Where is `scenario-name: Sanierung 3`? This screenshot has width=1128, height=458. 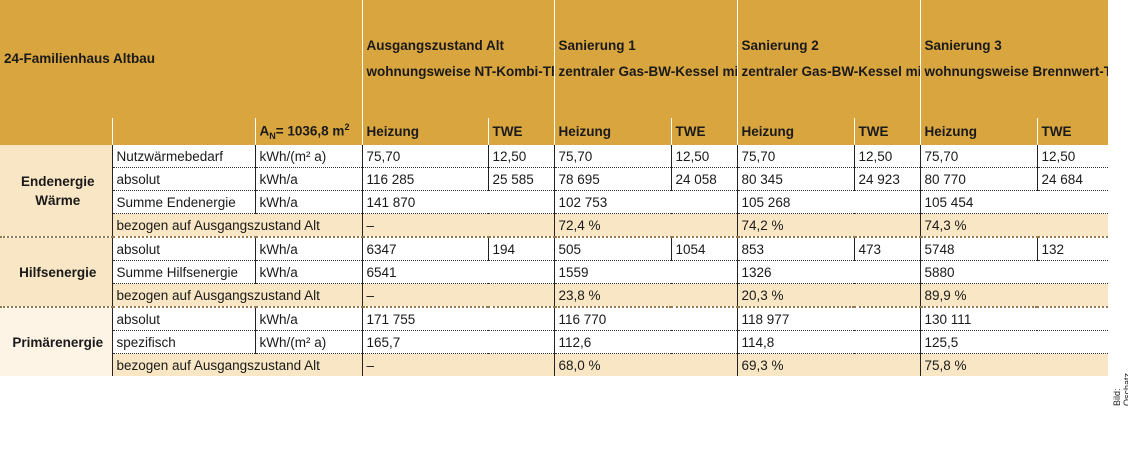
scenario-name: Sanierung 3 is located at coordinates (963, 45).